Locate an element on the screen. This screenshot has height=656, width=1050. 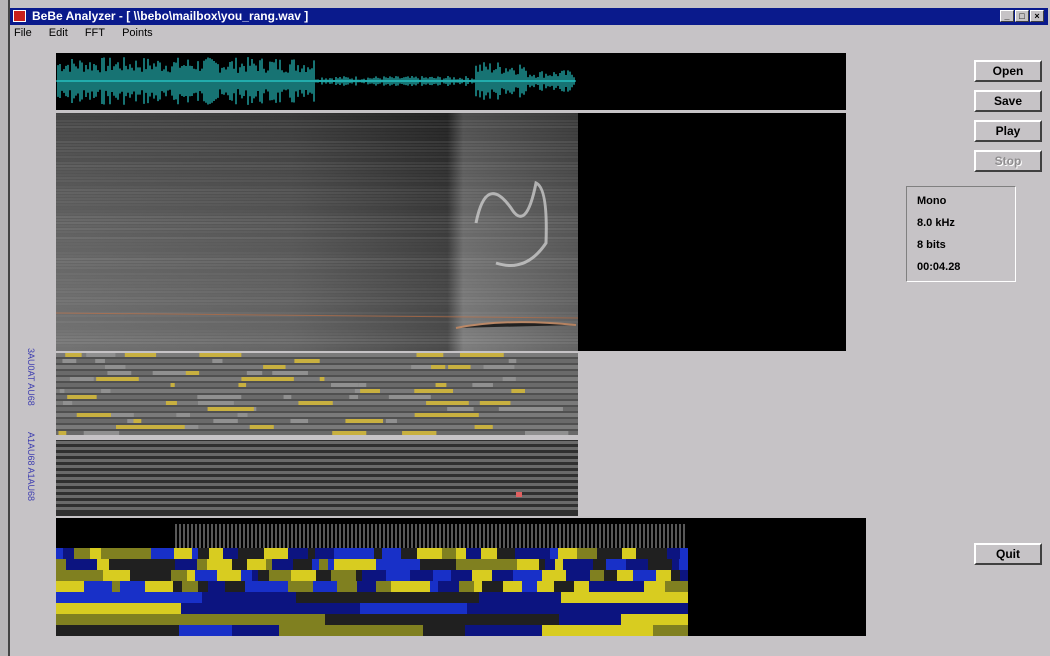
audio-info-box: Mono 8.0 kHz 8 bits 00:04.28 is located at coordinates (961, 234).